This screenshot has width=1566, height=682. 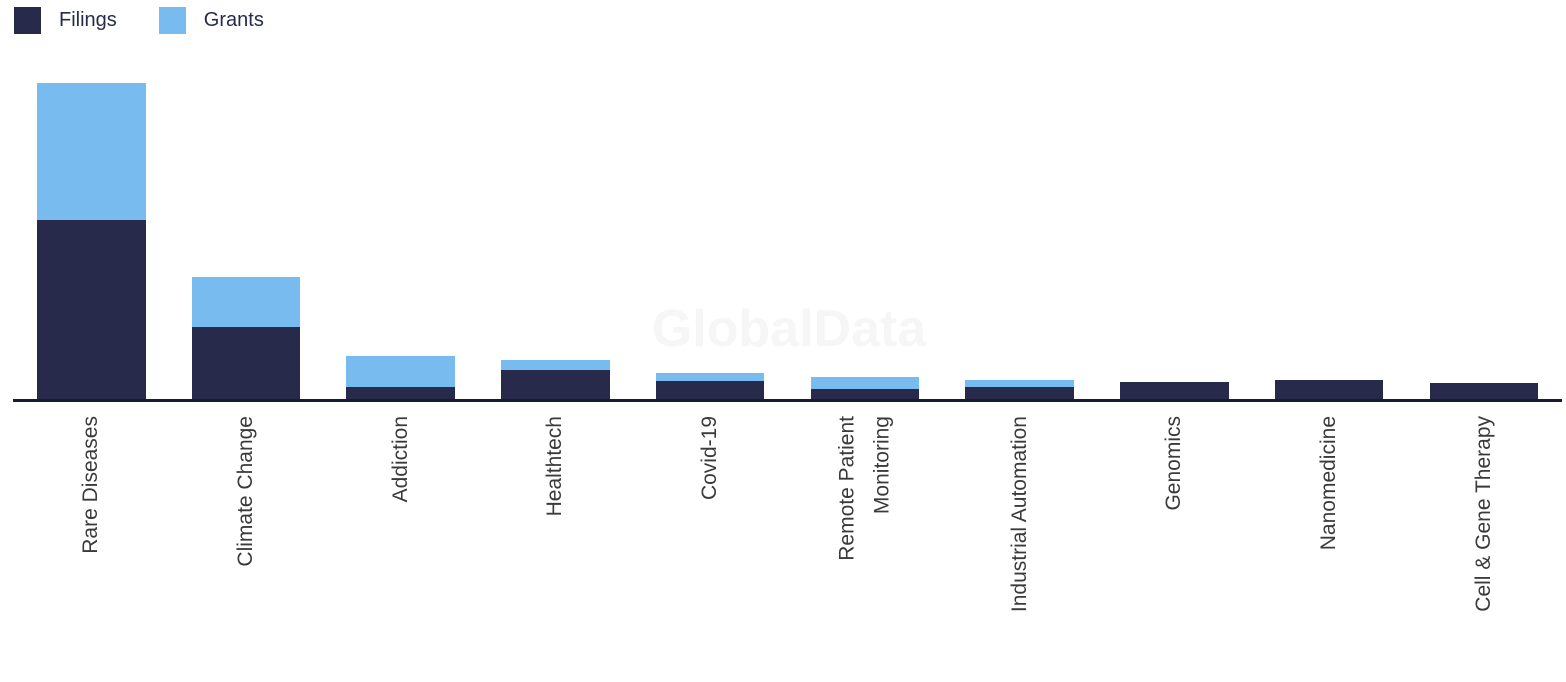 I want to click on x-axis-label-nanomedicine: Nanomedicine, so click(x=1329, y=483).